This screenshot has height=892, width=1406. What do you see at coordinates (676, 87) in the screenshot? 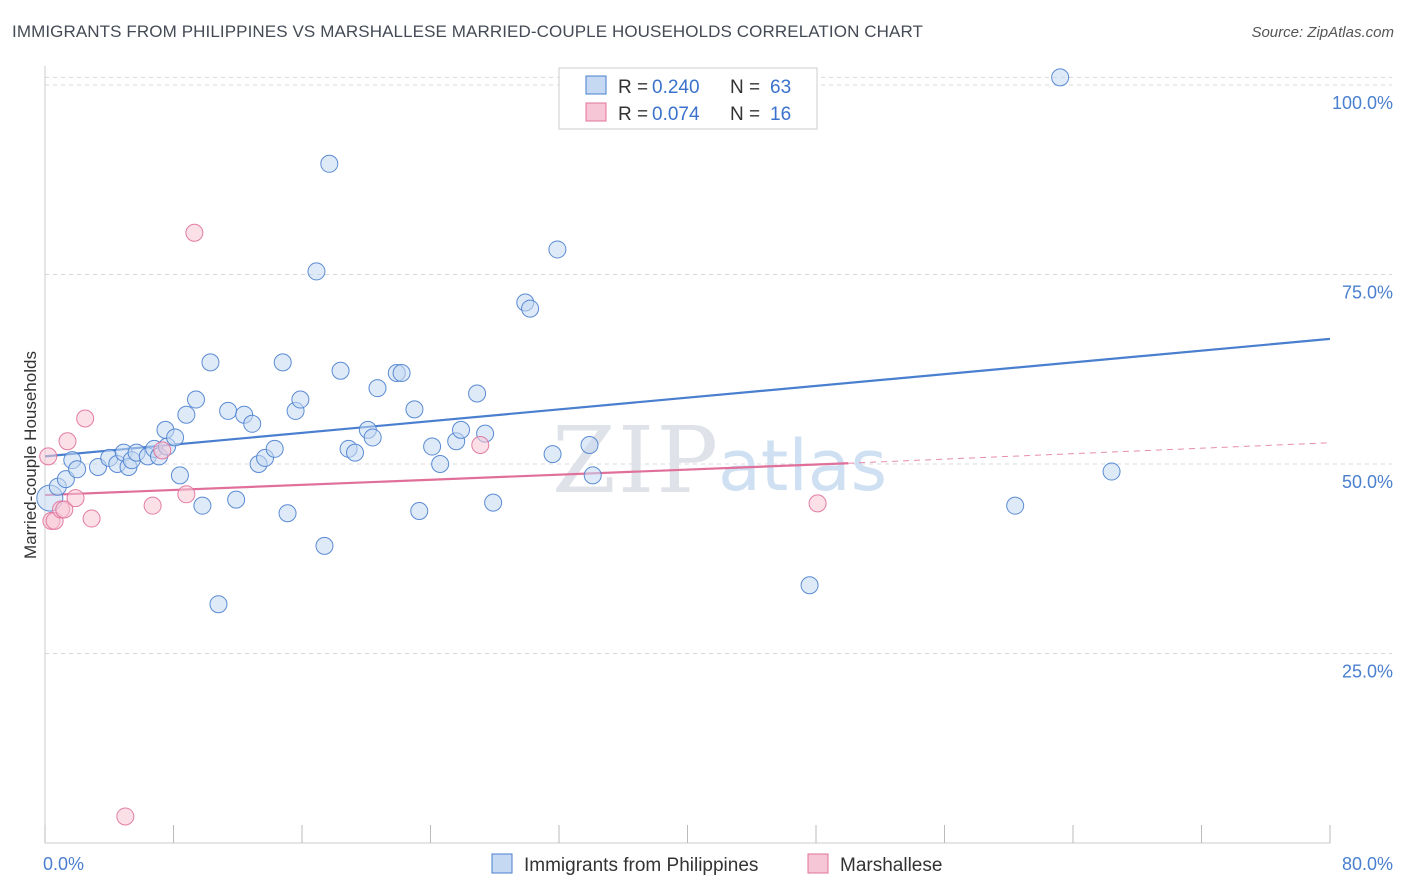
I see `legend-r-value-blue: 0.240` at bounding box center [676, 87].